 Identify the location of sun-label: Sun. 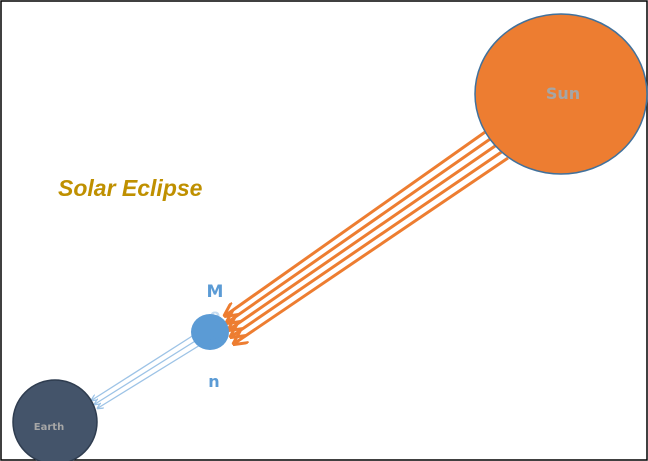
(563, 93).